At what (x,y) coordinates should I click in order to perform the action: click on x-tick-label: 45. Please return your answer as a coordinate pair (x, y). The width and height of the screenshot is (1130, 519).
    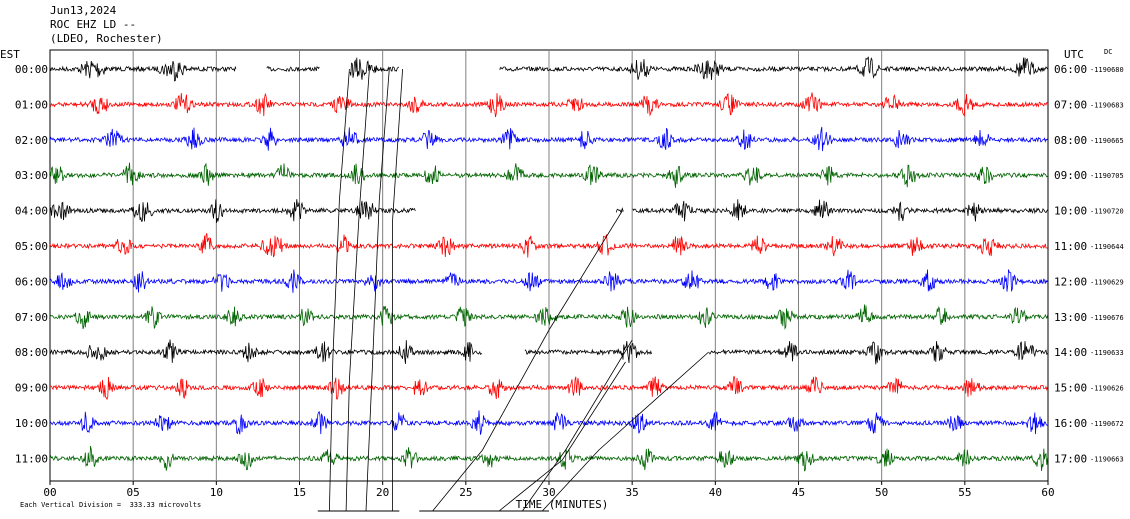
    Looking at the image, I should click on (798, 492).